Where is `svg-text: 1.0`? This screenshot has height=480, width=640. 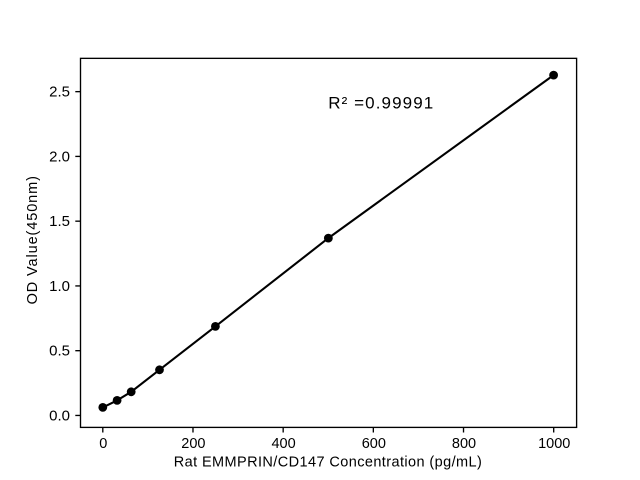 svg-text: 1.0 is located at coordinates (59, 286).